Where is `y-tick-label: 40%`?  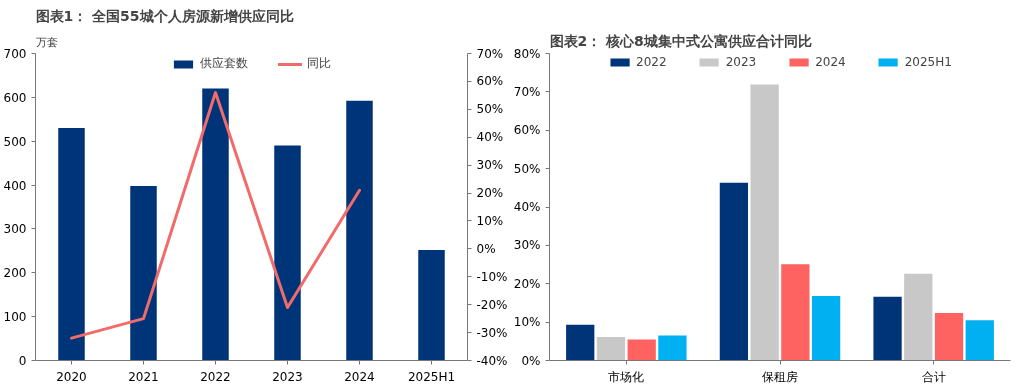
y-tick-label: 40% is located at coordinates (527, 207).